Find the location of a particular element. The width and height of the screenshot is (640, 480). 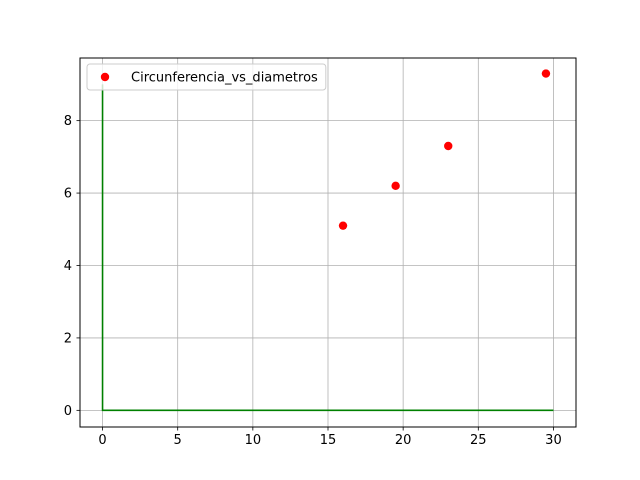

y-tick-label: 2 is located at coordinates (68, 338).